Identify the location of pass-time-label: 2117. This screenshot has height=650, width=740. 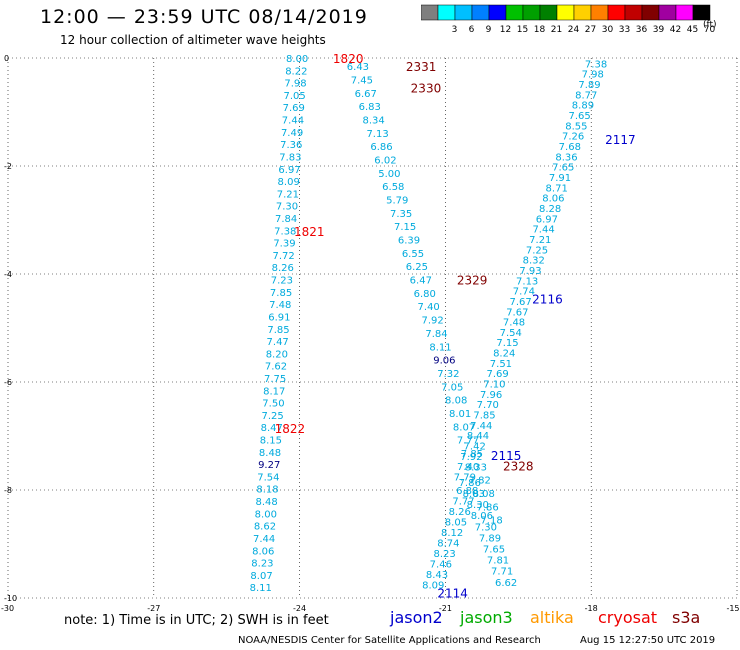
(620, 140).